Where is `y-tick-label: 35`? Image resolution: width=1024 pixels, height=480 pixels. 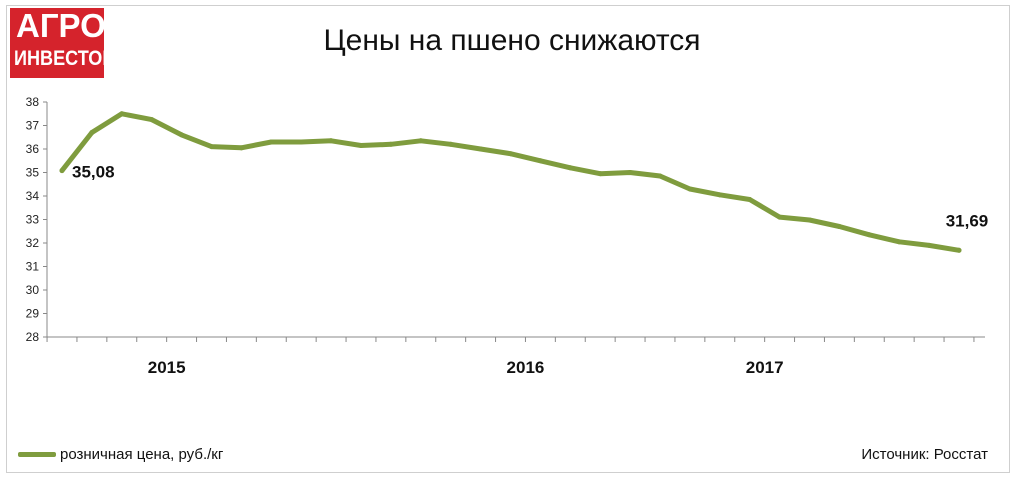
y-tick-label: 35 is located at coordinates (33, 173).